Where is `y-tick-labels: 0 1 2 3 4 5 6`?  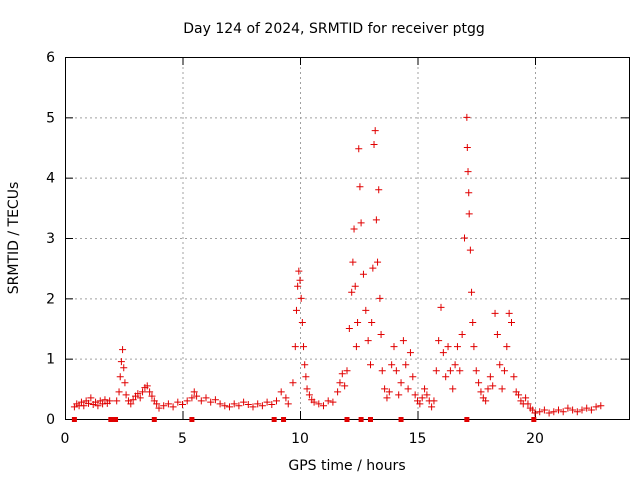
y-tick-labels: 0 1 2 3 4 5 6 is located at coordinates (50, 239).